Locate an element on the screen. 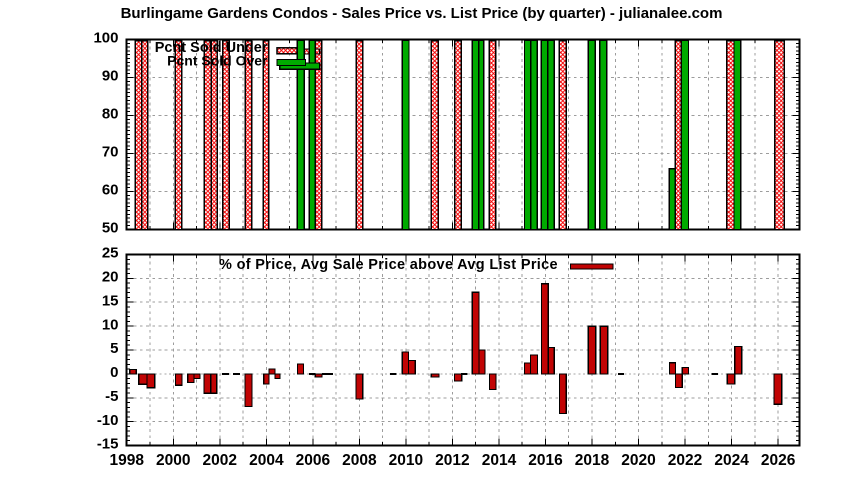 This screenshot has width=844, height=480. svg-text: 2004 is located at coordinates (266, 460).